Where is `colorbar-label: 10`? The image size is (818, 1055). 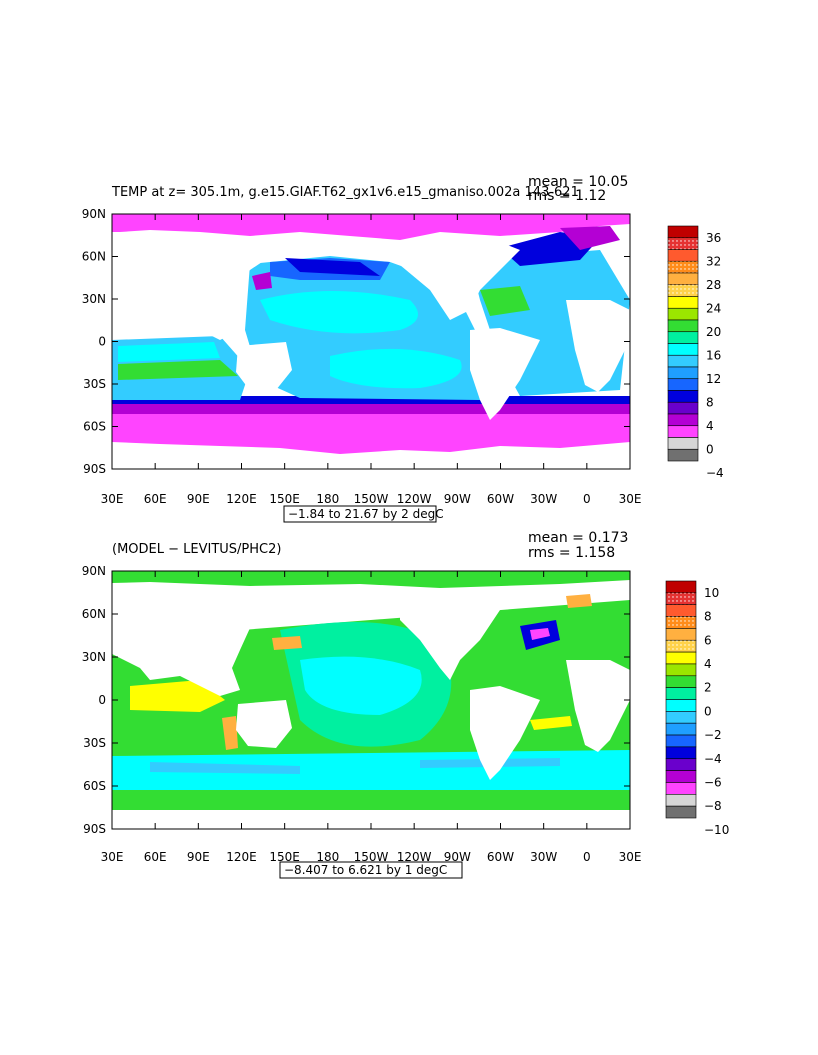 colorbar-label: 10 is located at coordinates (711, 593).